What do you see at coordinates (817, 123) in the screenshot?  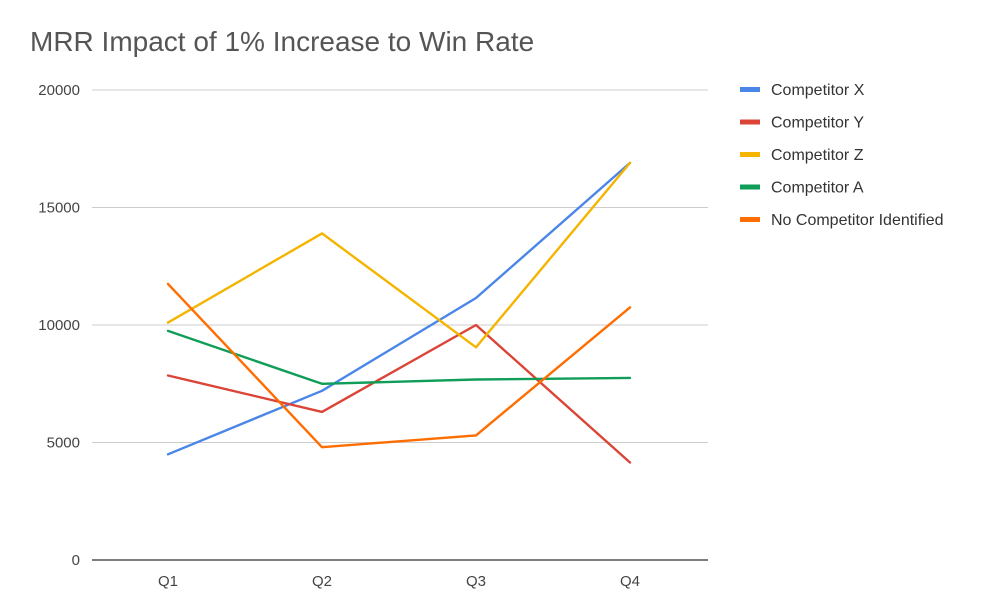 I see `legend-label: Competitor Y` at bounding box center [817, 123].